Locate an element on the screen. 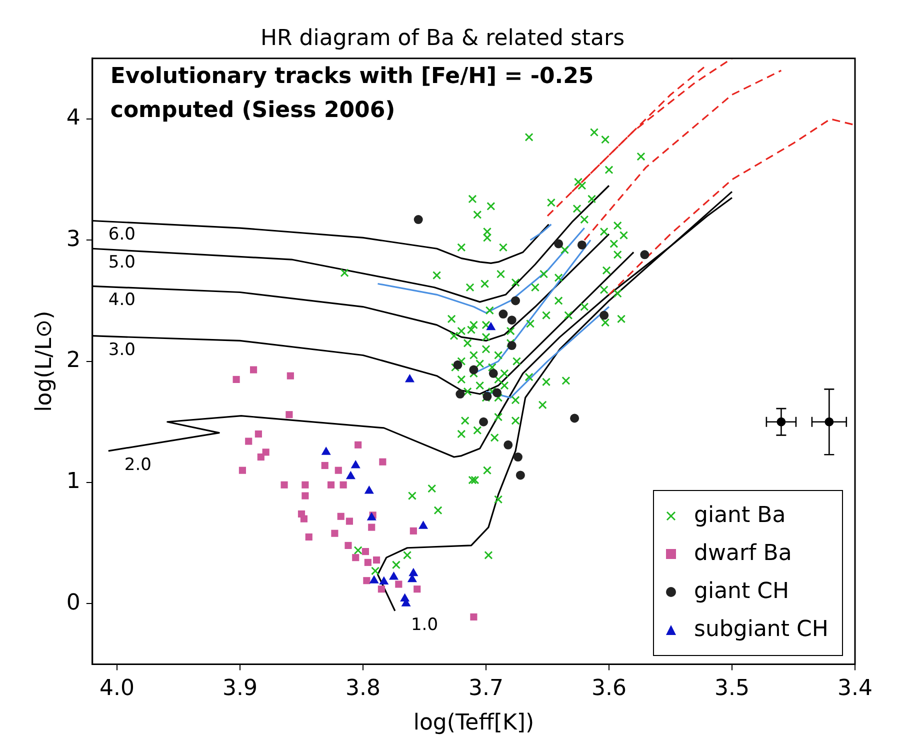 This screenshot has height=745, width=899. x-axis-title: log(Teff[K]) is located at coordinates (473, 723).